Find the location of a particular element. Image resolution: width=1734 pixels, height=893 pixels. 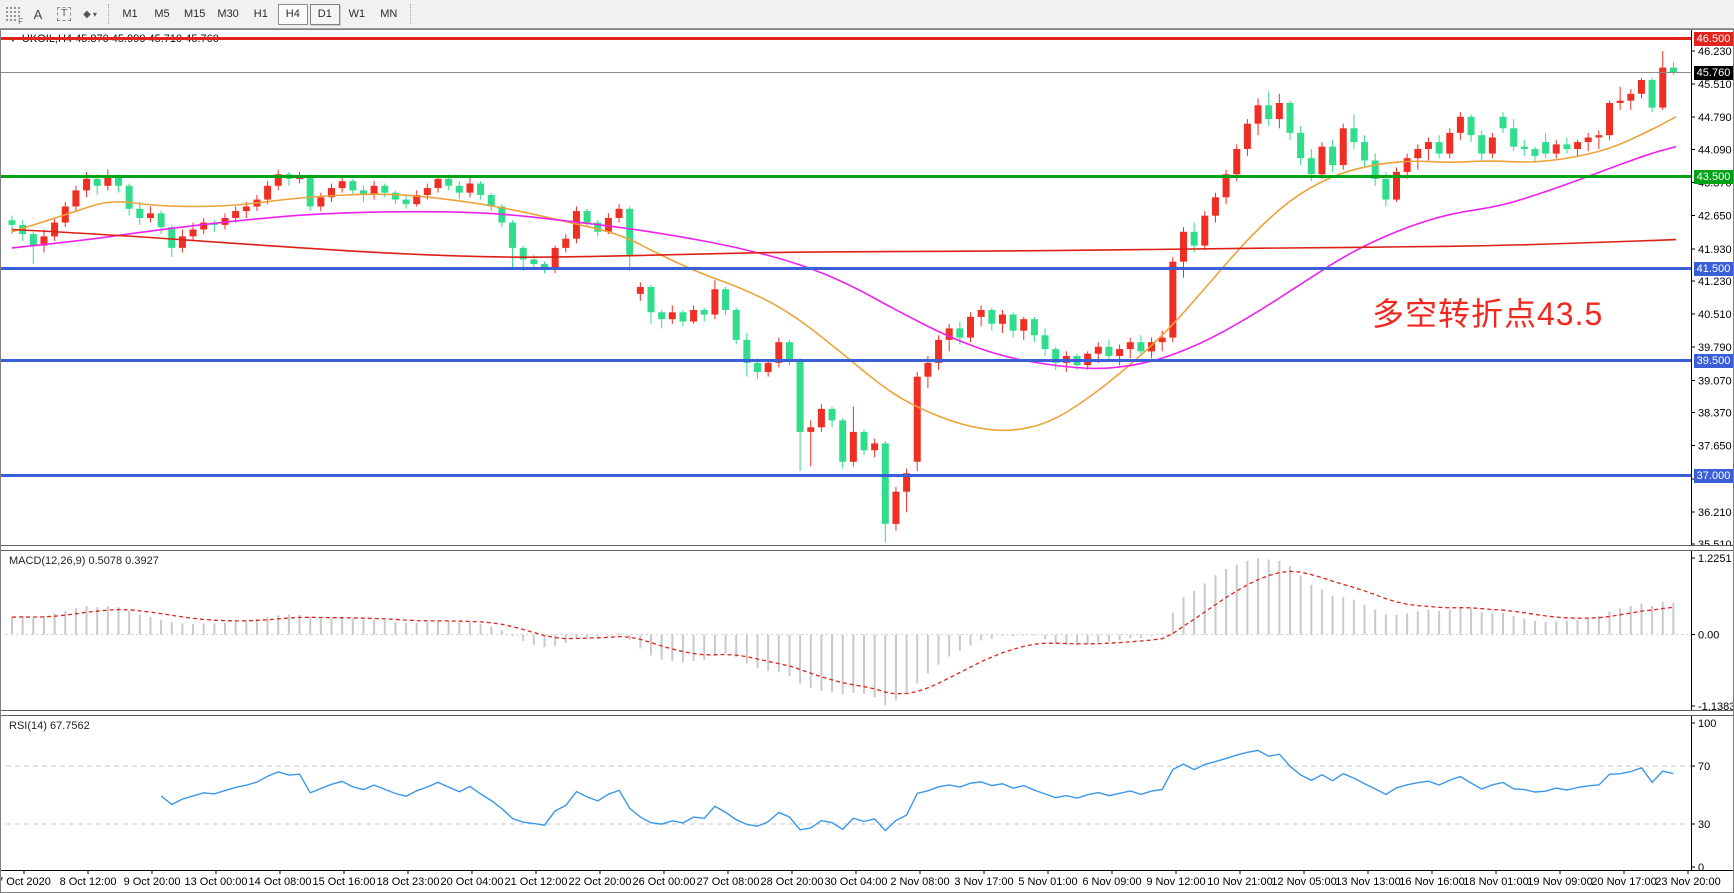

price-axis is located at coordinates (1712, 449).